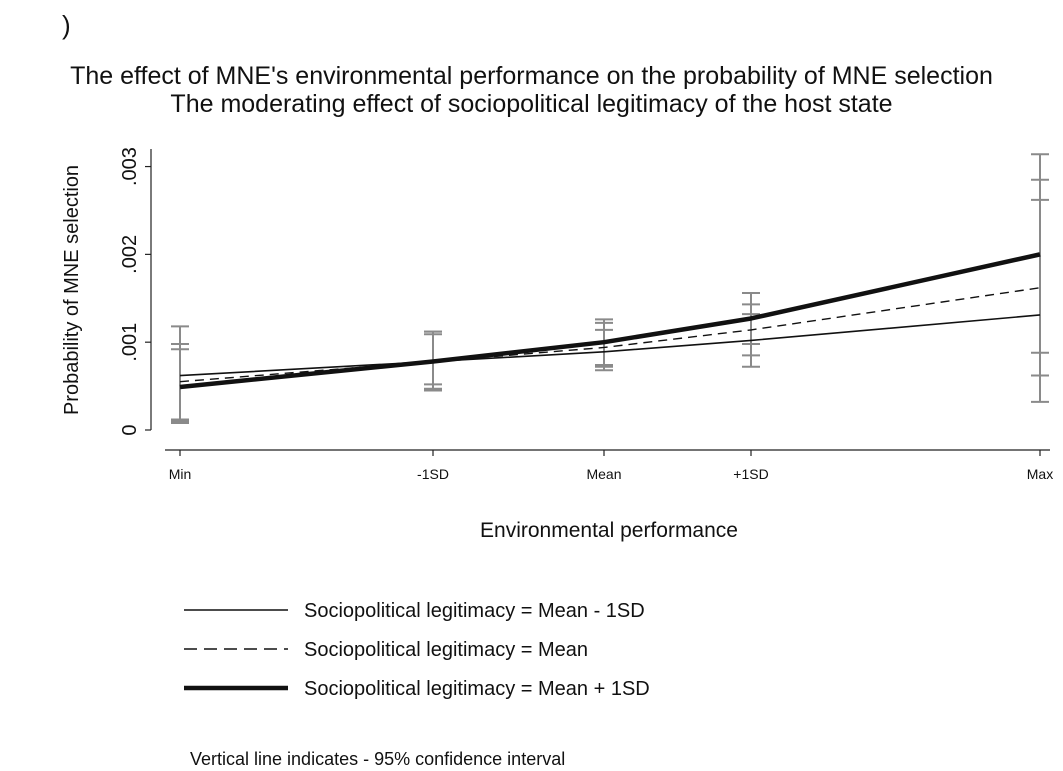 The height and width of the screenshot is (771, 1063). What do you see at coordinates (474, 611) in the screenshot?
I see `legend-label: Sociopolitical legitimacy = Mean - 1SD` at bounding box center [474, 611].